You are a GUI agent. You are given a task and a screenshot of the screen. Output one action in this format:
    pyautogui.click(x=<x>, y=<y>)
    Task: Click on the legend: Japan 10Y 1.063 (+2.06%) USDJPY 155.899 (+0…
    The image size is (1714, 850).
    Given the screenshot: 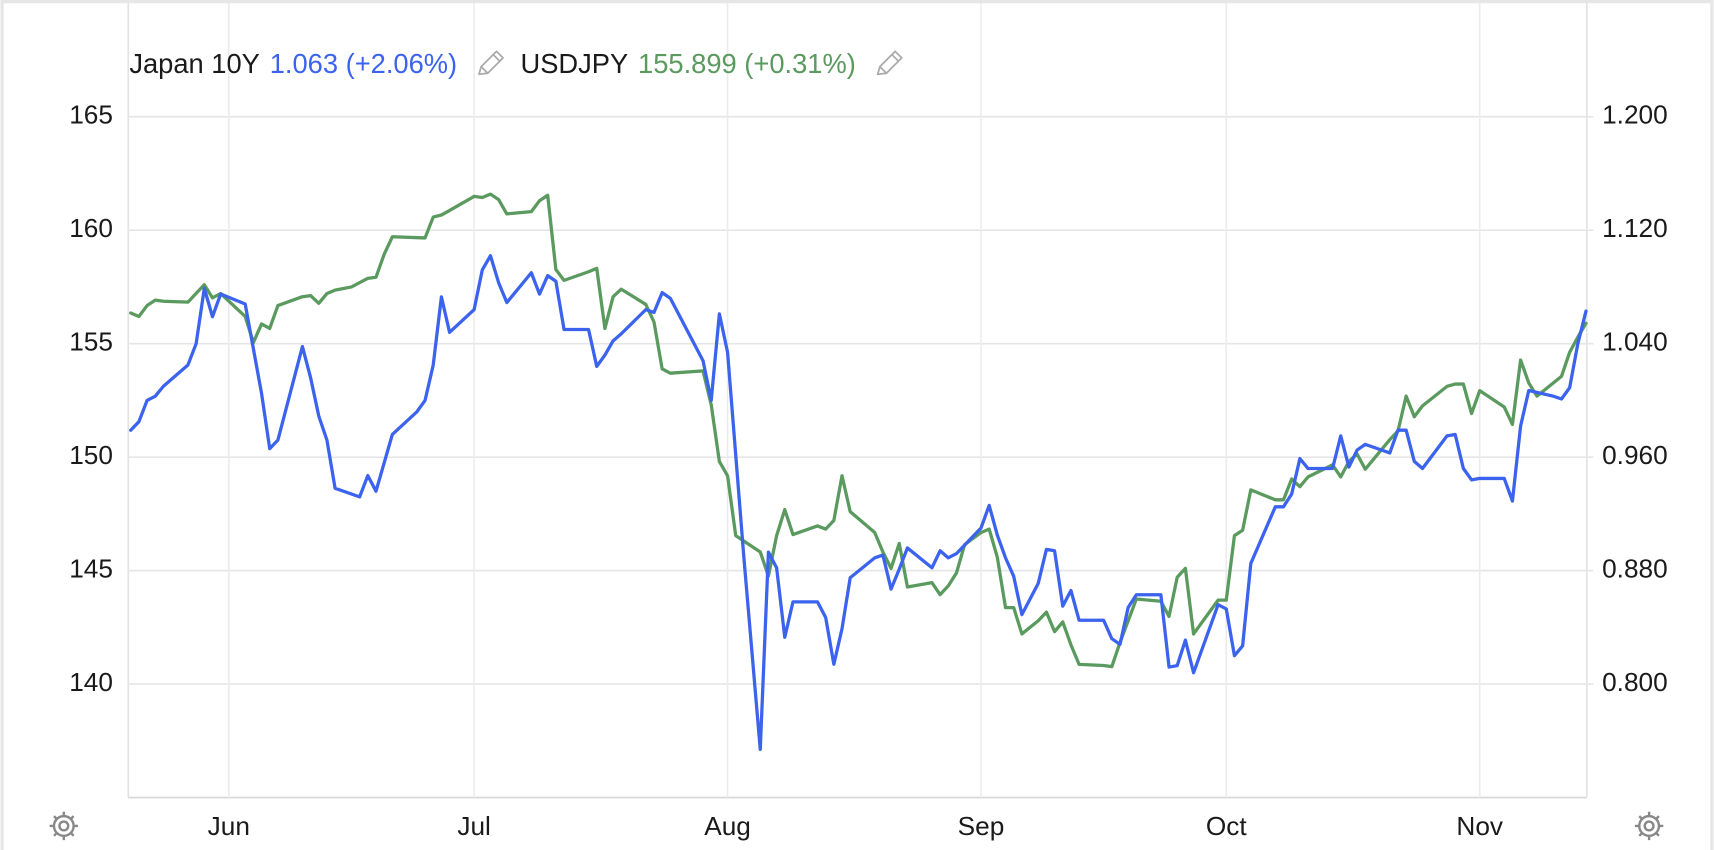 What is the action you would take?
    pyautogui.click(x=516, y=63)
    